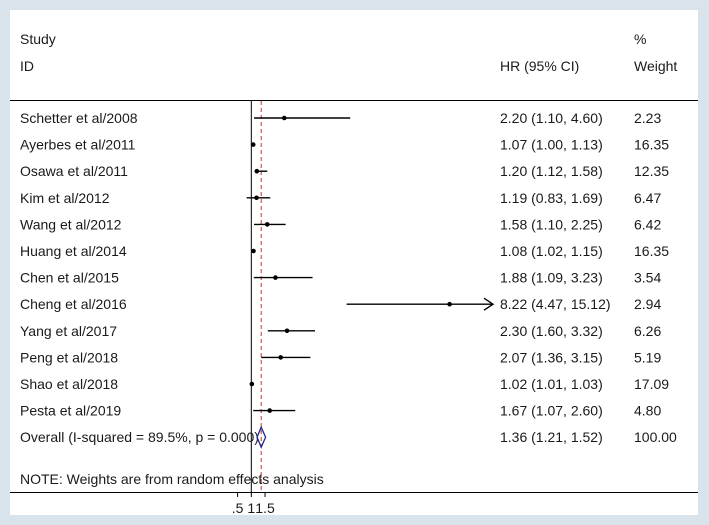 The width and height of the screenshot is (709, 525). What do you see at coordinates (551, 251) in the screenshot?
I see `study-hr-ci: 1.08 (1.02, 1.15)` at bounding box center [551, 251].